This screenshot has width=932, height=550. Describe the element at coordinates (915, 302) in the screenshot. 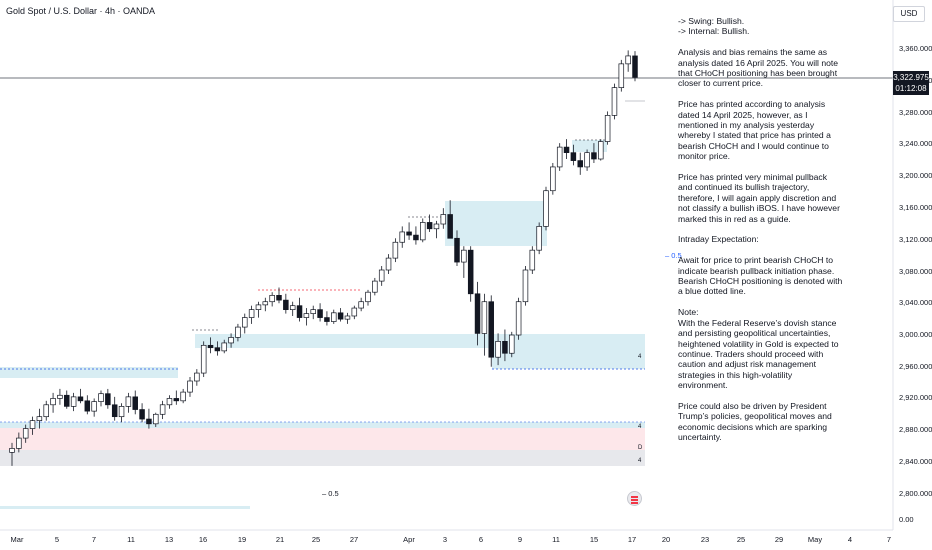

I see `price-axis-label: 3,040.000` at that location.